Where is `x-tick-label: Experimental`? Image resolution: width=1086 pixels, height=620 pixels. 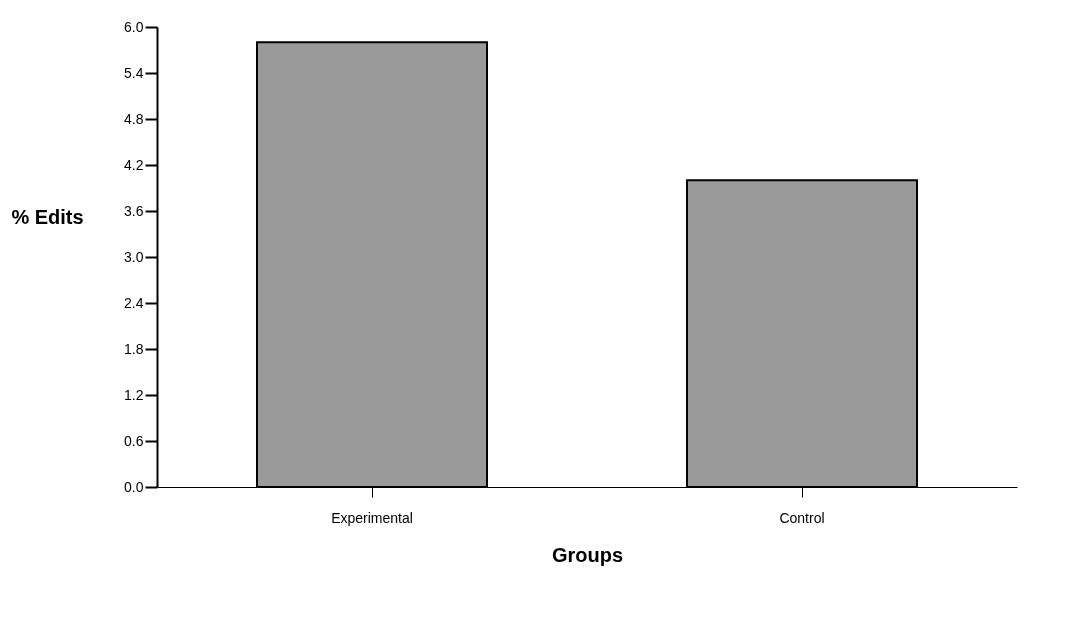 x-tick-label: Experimental is located at coordinates (372, 517).